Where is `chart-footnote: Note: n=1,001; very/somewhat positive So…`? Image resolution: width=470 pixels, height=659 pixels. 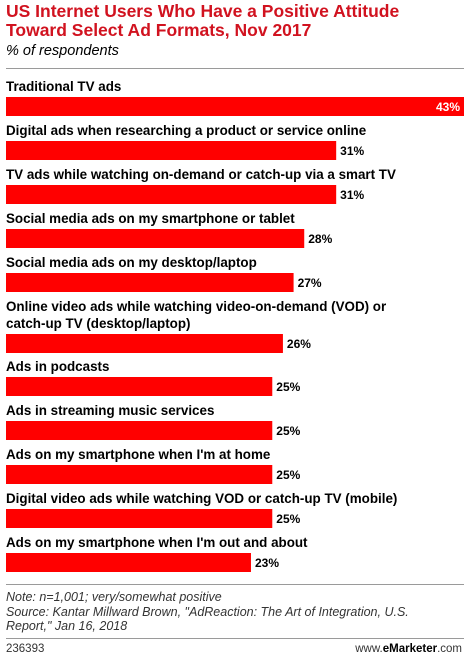
chart-footnote: Note: n=1,001; very/somewhat positive So… is located at coordinates (226, 612).